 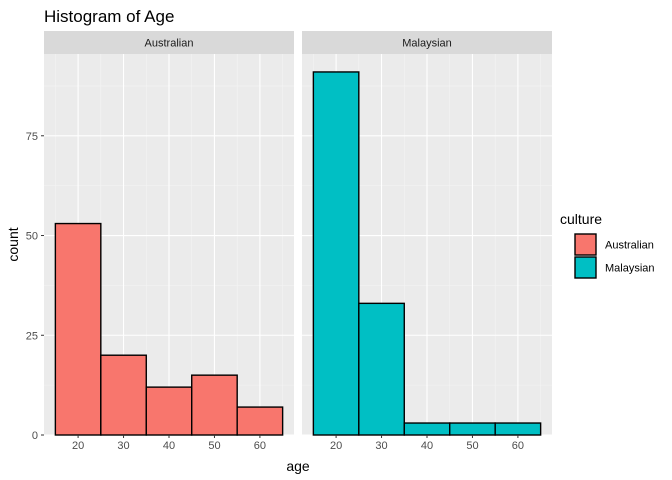 What do you see at coordinates (629, 246) in the screenshot?
I see `legend-label-australian: Australian` at bounding box center [629, 246].